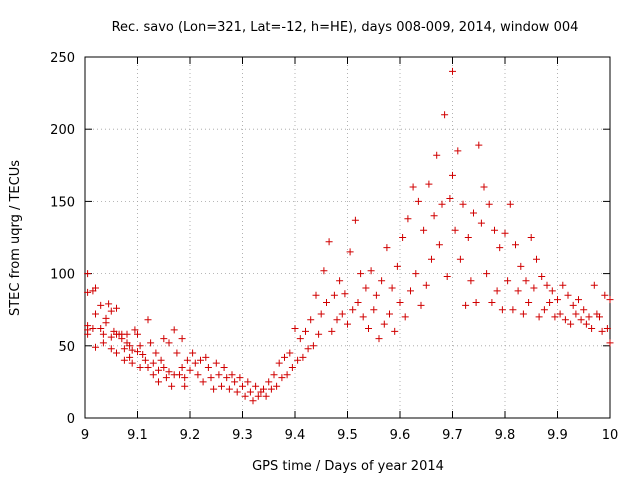 The height and width of the screenshot is (480, 640). Describe the element at coordinates (400, 435) in the screenshot. I see `x-tick-label: 9.6` at that location.